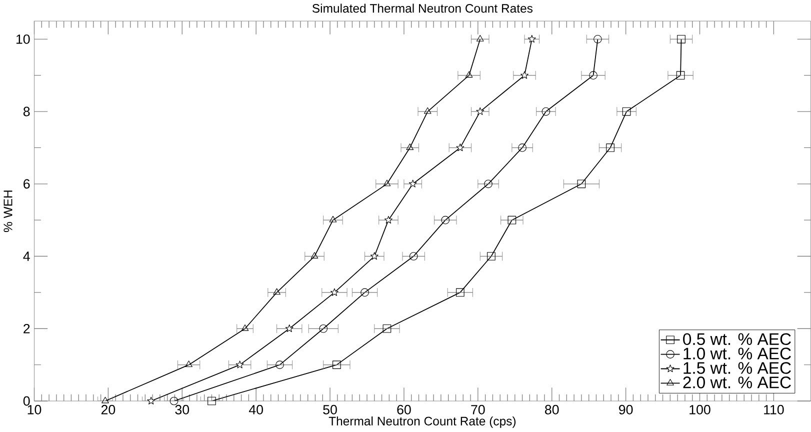 This screenshot has height=432, width=811. Describe the element at coordinates (8, 211) in the screenshot. I see `y-axis-title: % WEH` at that location.